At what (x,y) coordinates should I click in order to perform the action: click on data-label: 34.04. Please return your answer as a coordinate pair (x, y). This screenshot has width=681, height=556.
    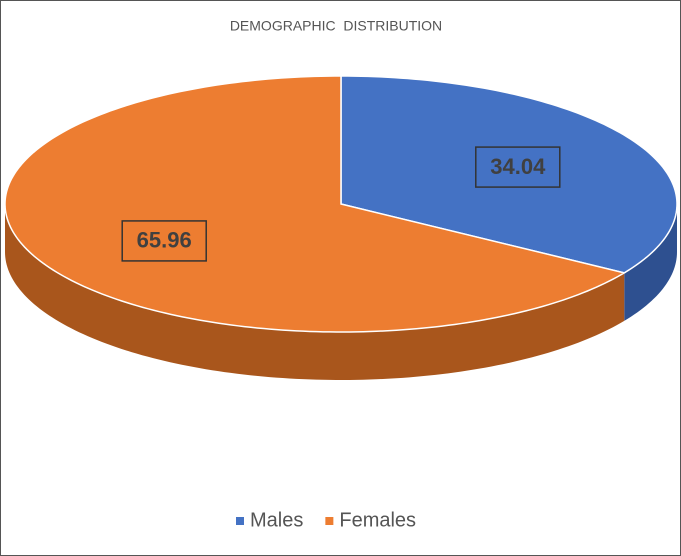
    Looking at the image, I should click on (518, 166).